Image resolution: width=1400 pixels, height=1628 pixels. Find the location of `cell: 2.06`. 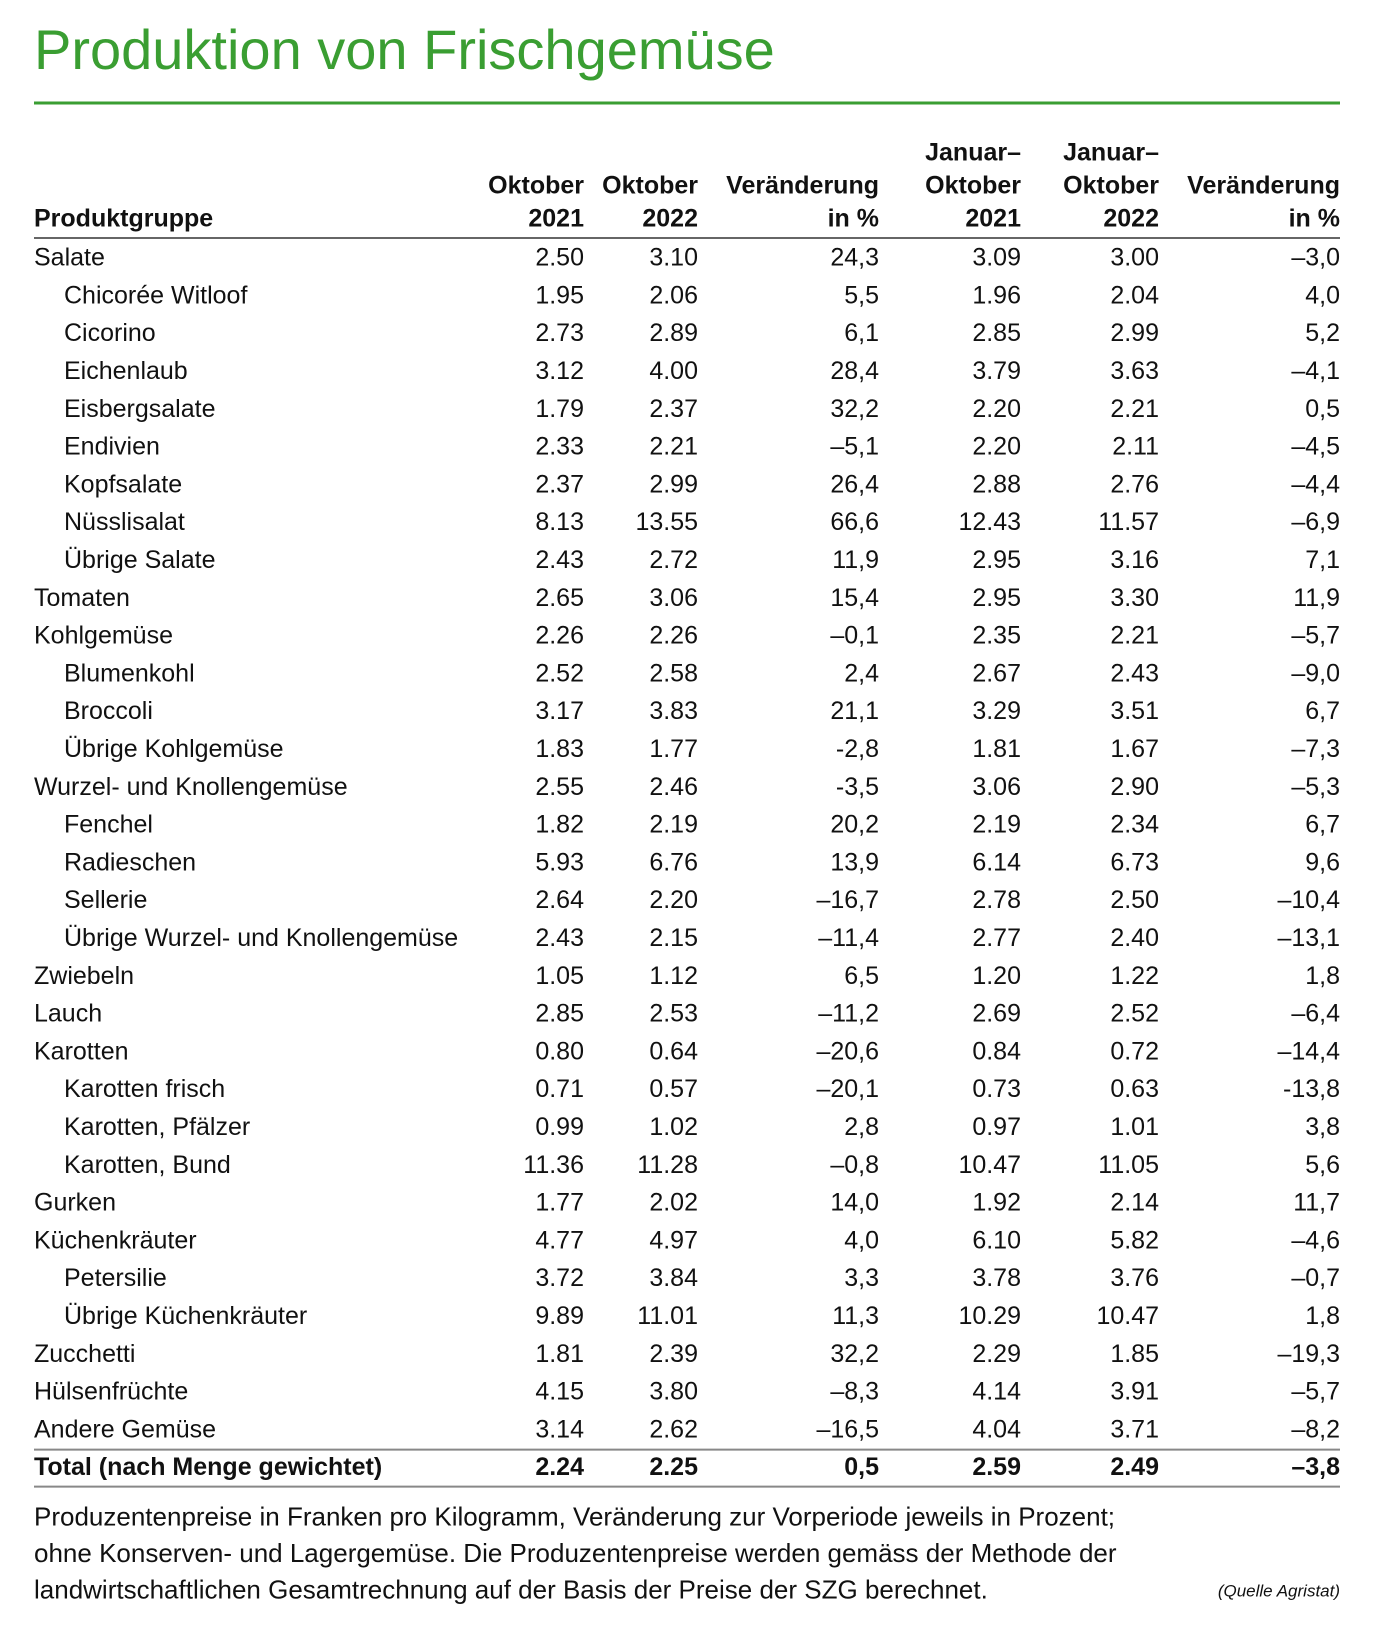

cell: 2.06 is located at coordinates (673, 295).